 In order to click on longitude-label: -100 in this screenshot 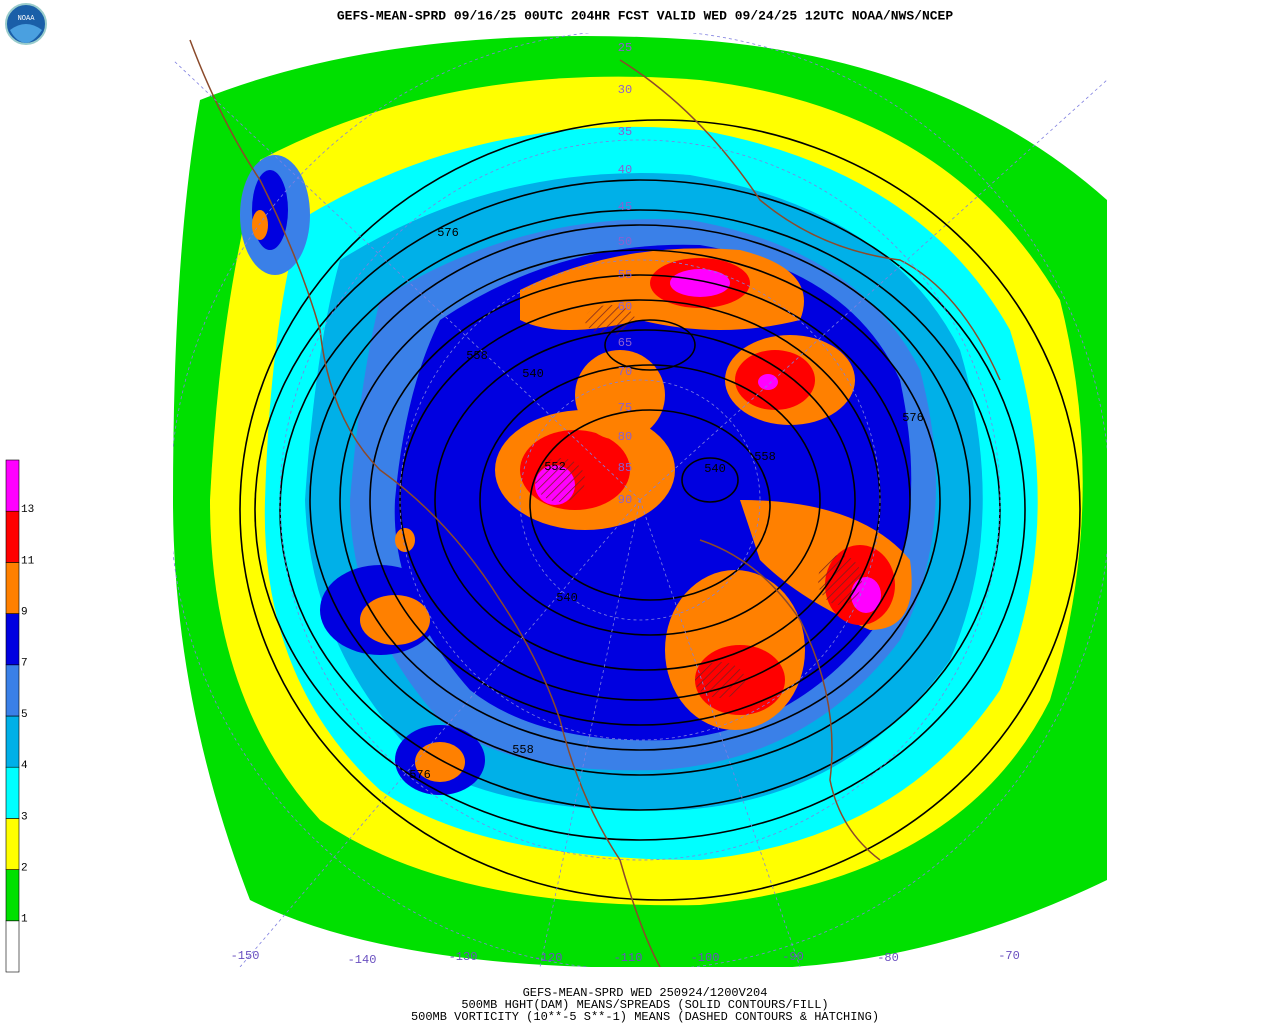, I will do `click(705, 958)`.